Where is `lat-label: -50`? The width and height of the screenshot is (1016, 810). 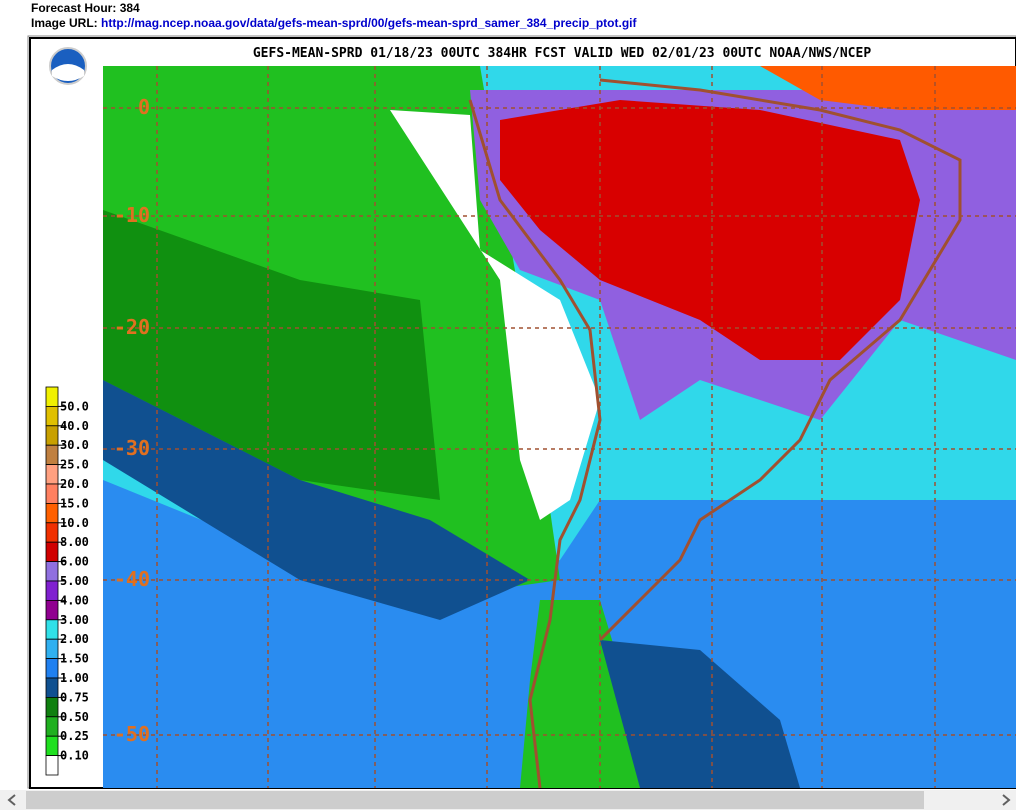 lat-label: -50 is located at coordinates (132, 734).